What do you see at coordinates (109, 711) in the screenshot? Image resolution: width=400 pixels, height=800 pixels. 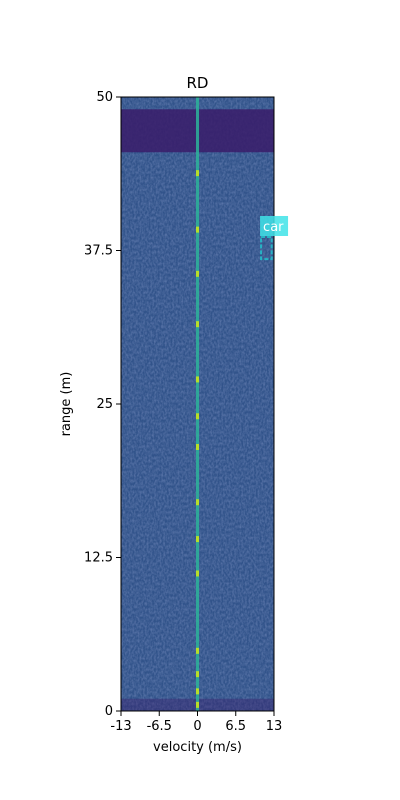 I see `y-tick-label: 0` at bounding box center [109, 711].